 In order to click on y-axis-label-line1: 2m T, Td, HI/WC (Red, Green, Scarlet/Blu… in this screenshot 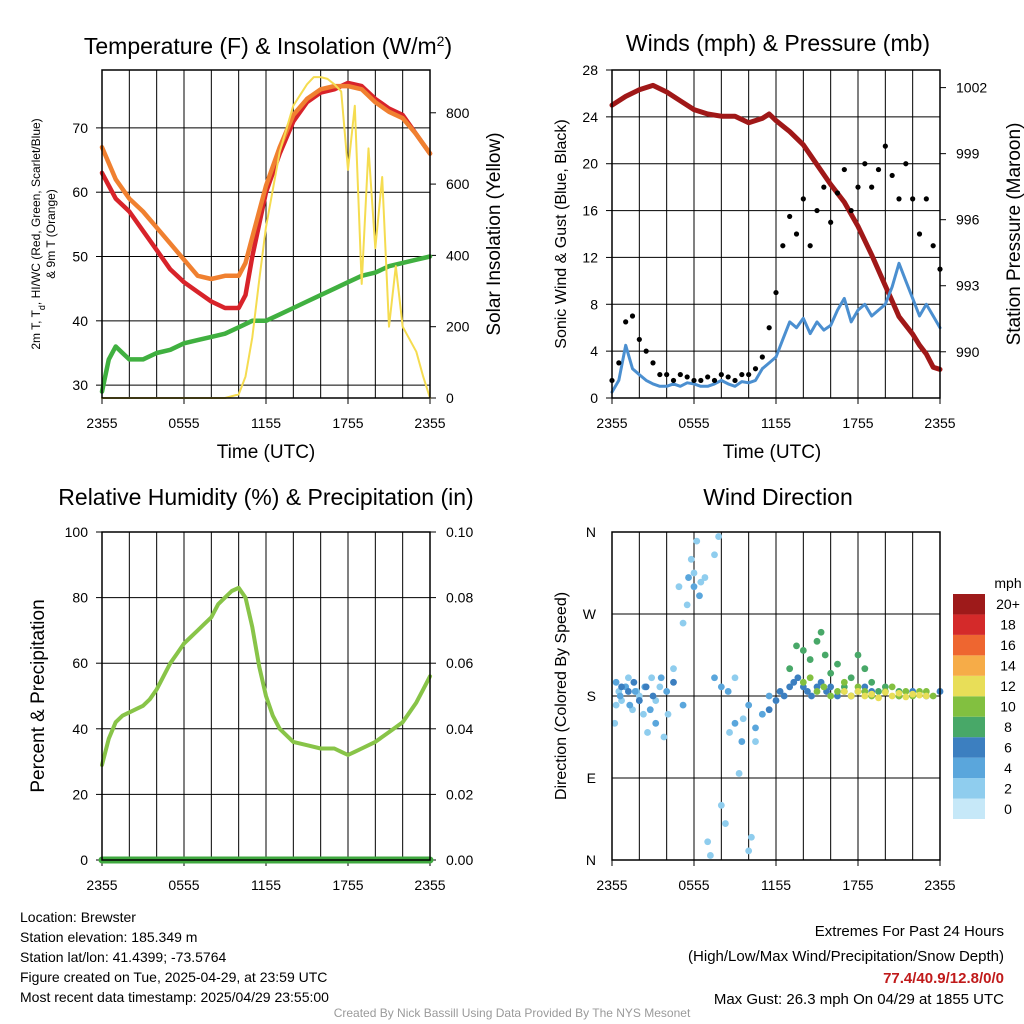, I will do `click(38, 233)`.